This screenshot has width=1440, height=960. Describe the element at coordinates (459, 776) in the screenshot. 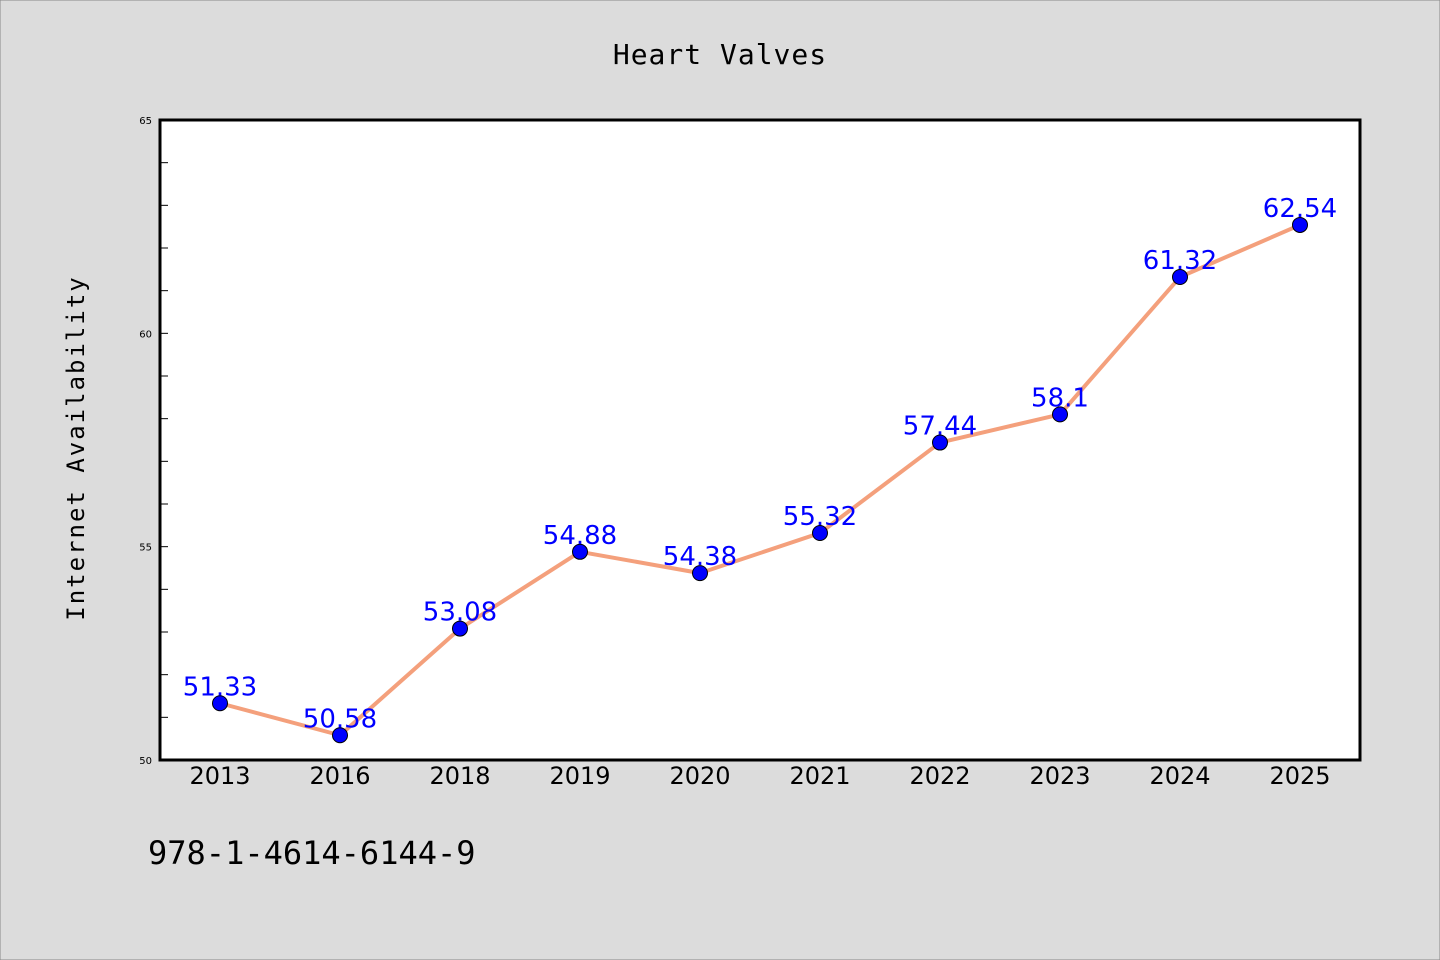

I see `x-tick-label: 2018` at that location.